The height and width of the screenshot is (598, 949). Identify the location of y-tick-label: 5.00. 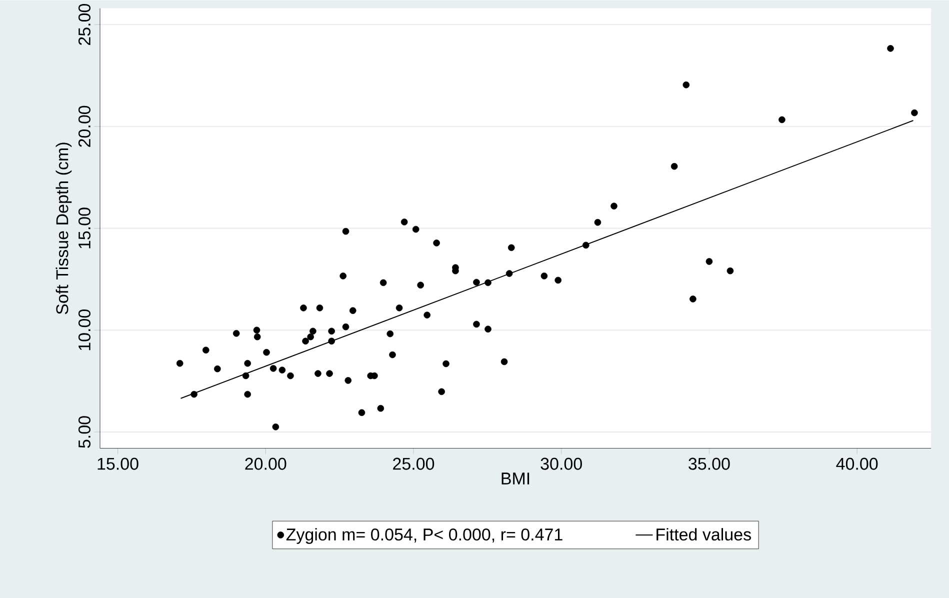
(84, 432).